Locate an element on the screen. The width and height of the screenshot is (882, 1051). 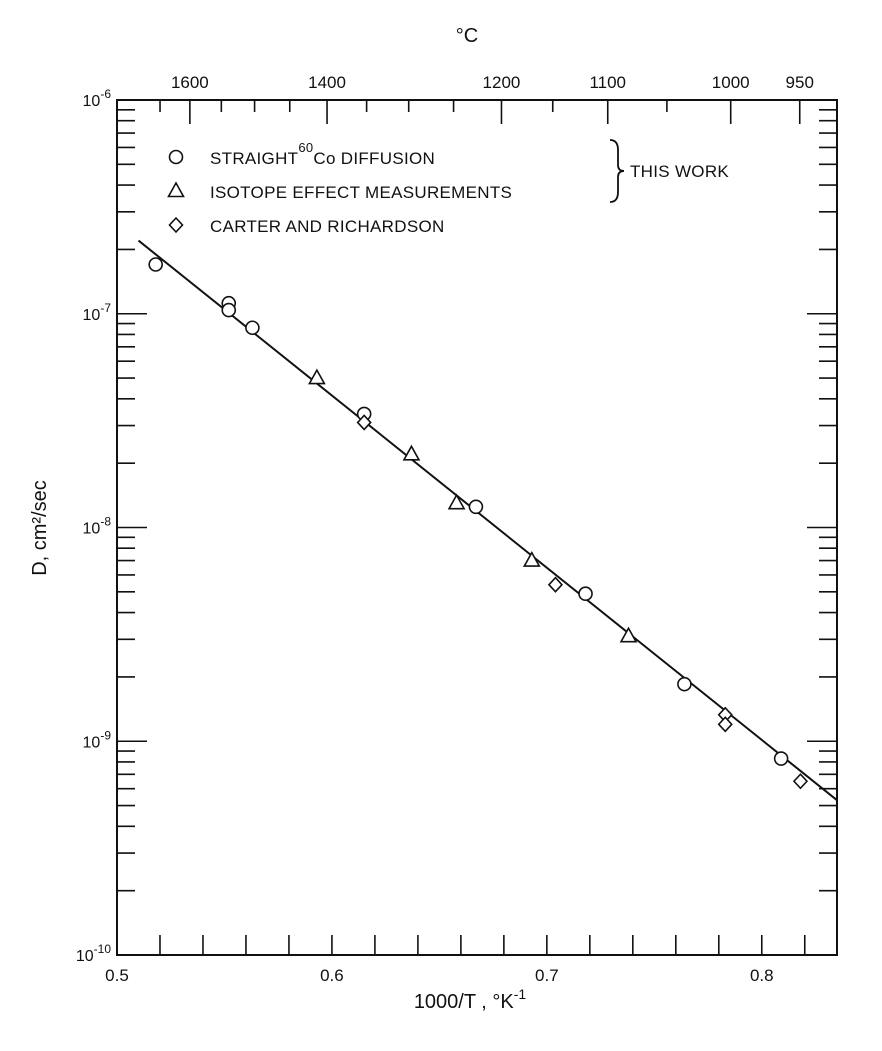
x-axis-title-exponent: -1 is located at coordinates (520, 994).